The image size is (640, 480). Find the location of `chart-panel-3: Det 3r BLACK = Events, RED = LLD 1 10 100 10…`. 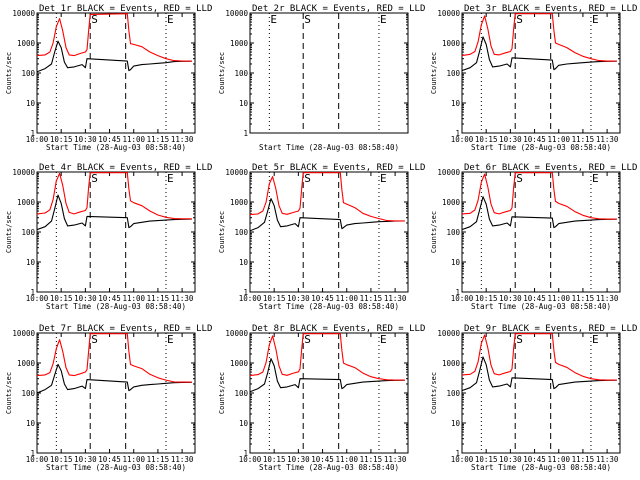

chart-panel-3: Det 3r BLACK = Events, RED = LLD 1 10 100 10… is located at coordinates (533, 78).